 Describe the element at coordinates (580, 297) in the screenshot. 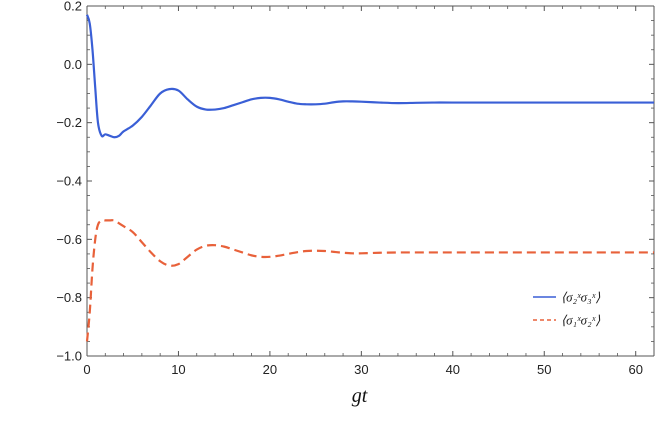

I see `legend-label-1: ⟨σ₂ˣσ₃ˣ⟩` at that location.